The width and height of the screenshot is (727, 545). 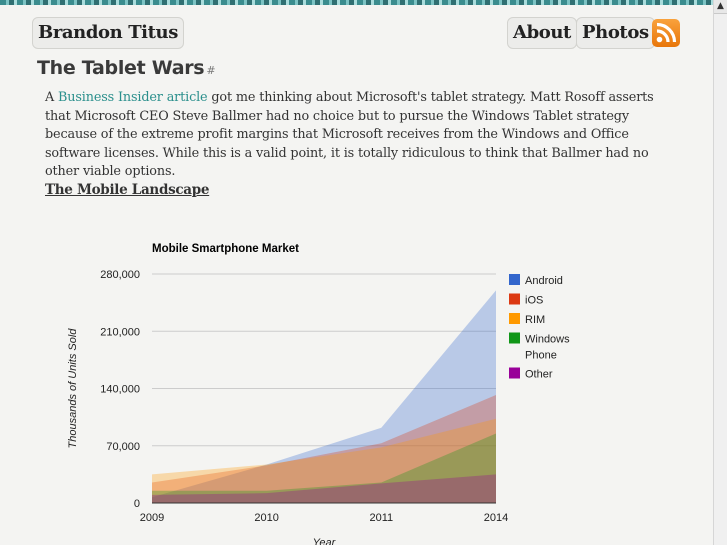 What do you see at coordinates (324, 488) in the screenshot?
I see `area-other` at bounding box center [324, 488].